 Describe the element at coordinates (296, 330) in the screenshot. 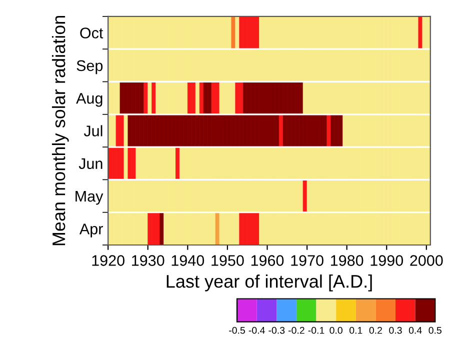

I see `color-bar-label: -0.2` at that location.